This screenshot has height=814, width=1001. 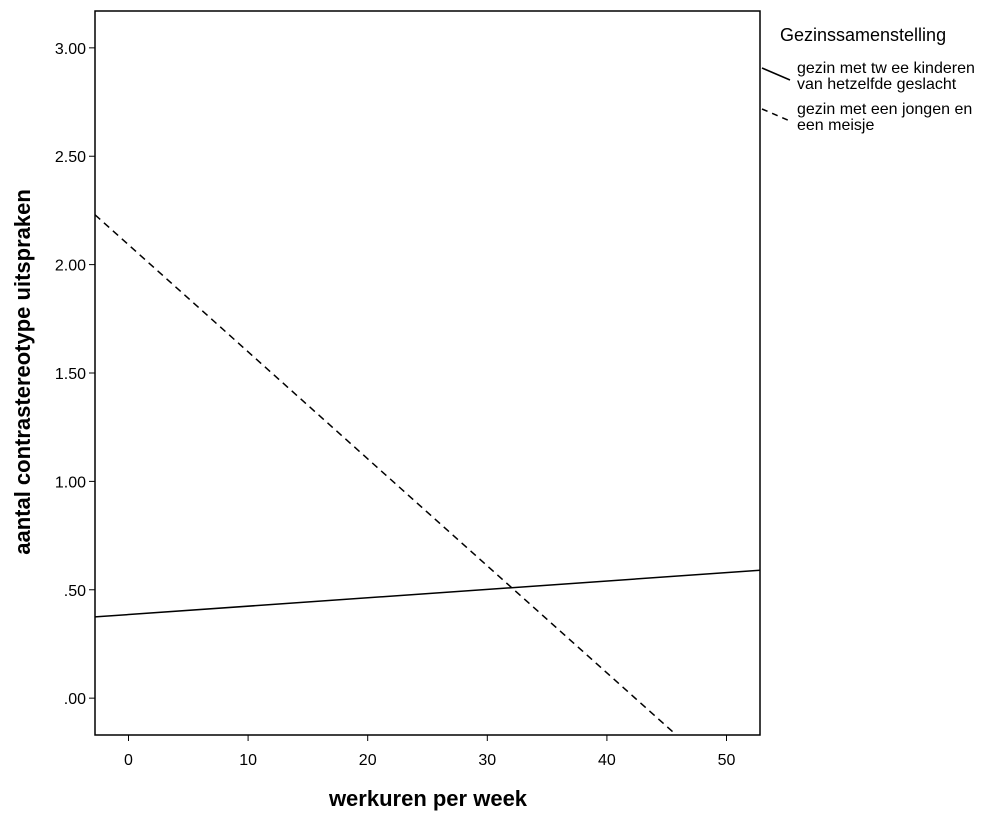 I want to click on y-tick-label: 1.50, so click(x=70, y=374).